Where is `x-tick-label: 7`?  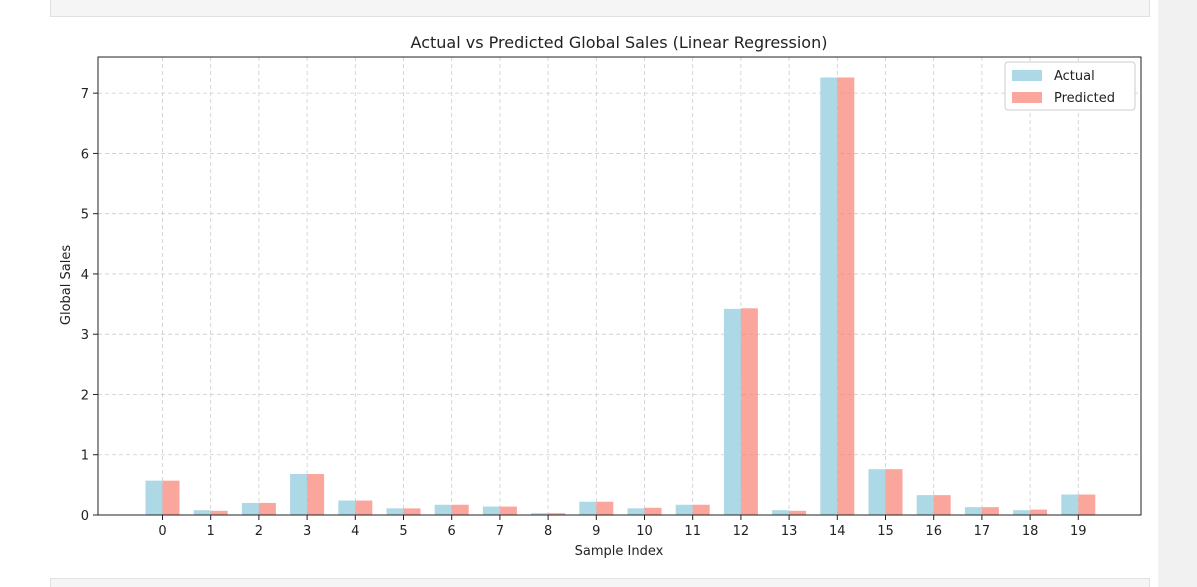 x-tick-label: 7 is located at coordinates (500, 531).